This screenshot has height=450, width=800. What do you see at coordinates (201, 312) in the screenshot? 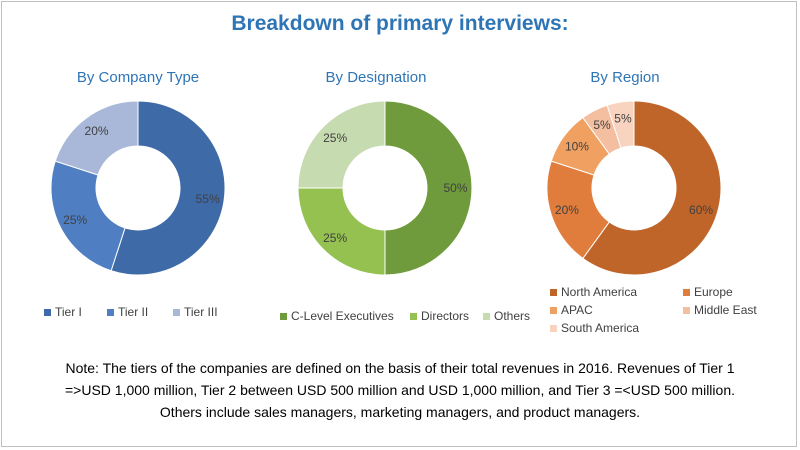
I see `legend-label: Tier III` at bounding box center [201, 312].